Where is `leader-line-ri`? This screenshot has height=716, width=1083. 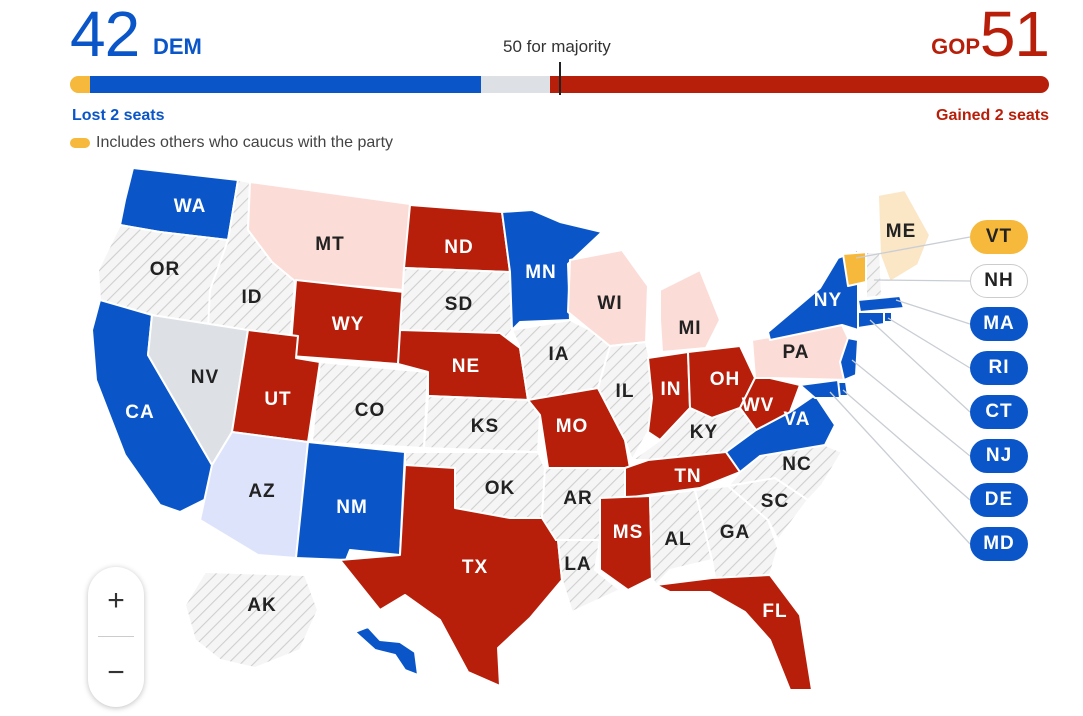
leader-line-ri is located at coordinates (929, 343).